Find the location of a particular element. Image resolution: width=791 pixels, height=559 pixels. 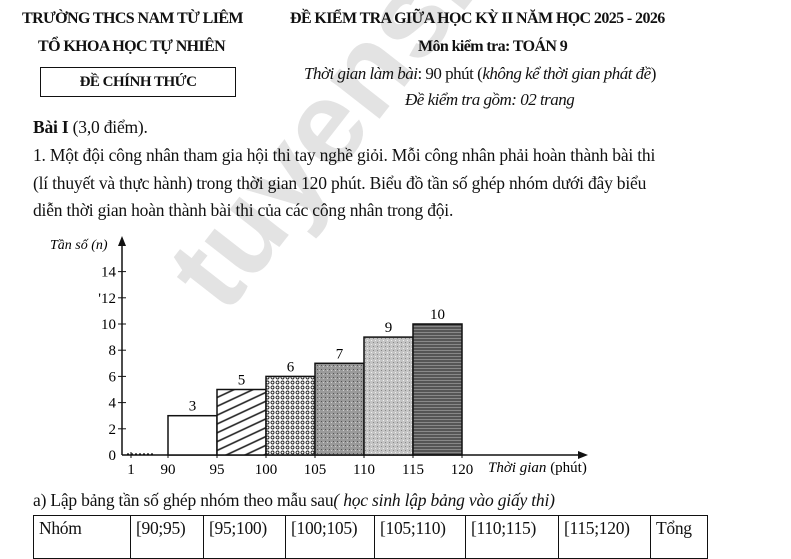

section-title: Bài I (3,0 điểm). is located at coordinates (90, 127).